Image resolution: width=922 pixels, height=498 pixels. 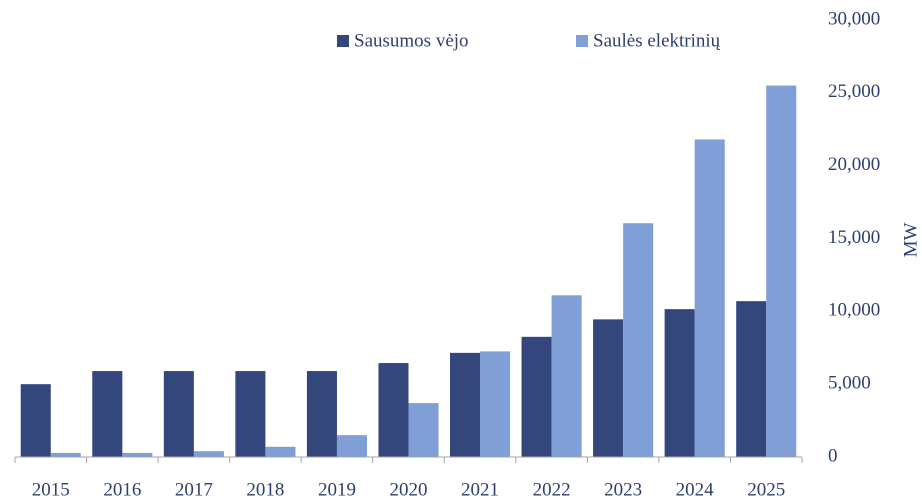 What do you see at coordinates (695, 488) in the screenshot?
I see `x-tick-label: 2024` at bounding box center [695, 488].